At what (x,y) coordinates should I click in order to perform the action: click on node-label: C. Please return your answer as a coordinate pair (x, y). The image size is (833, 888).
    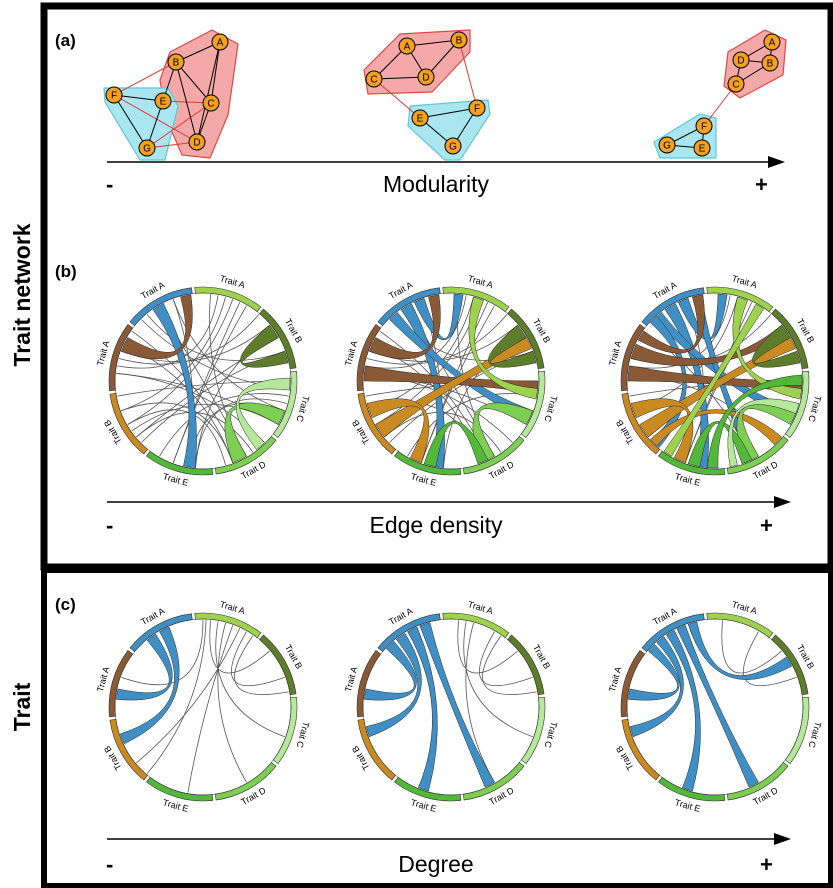
    Looking at the image, I should click on (210, 104).